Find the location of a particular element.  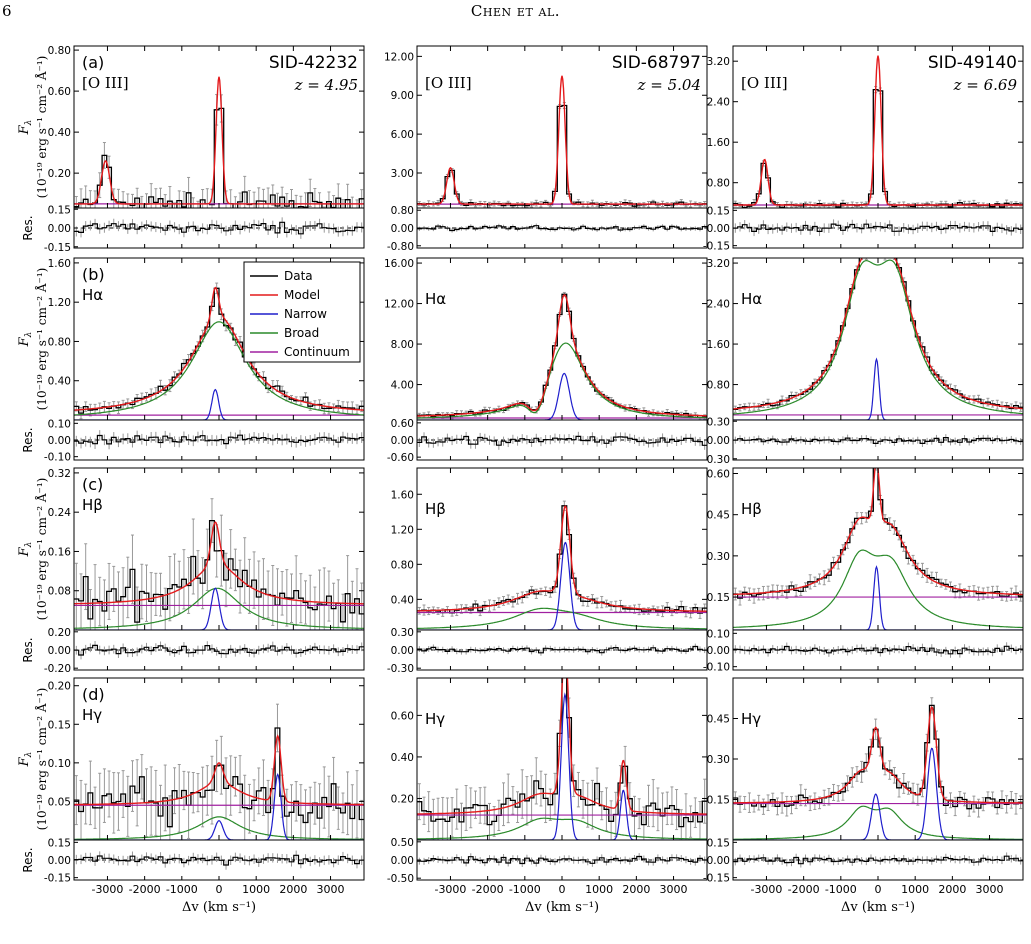

y-tick-label: 8.00 is located at coordinates (402, 345).